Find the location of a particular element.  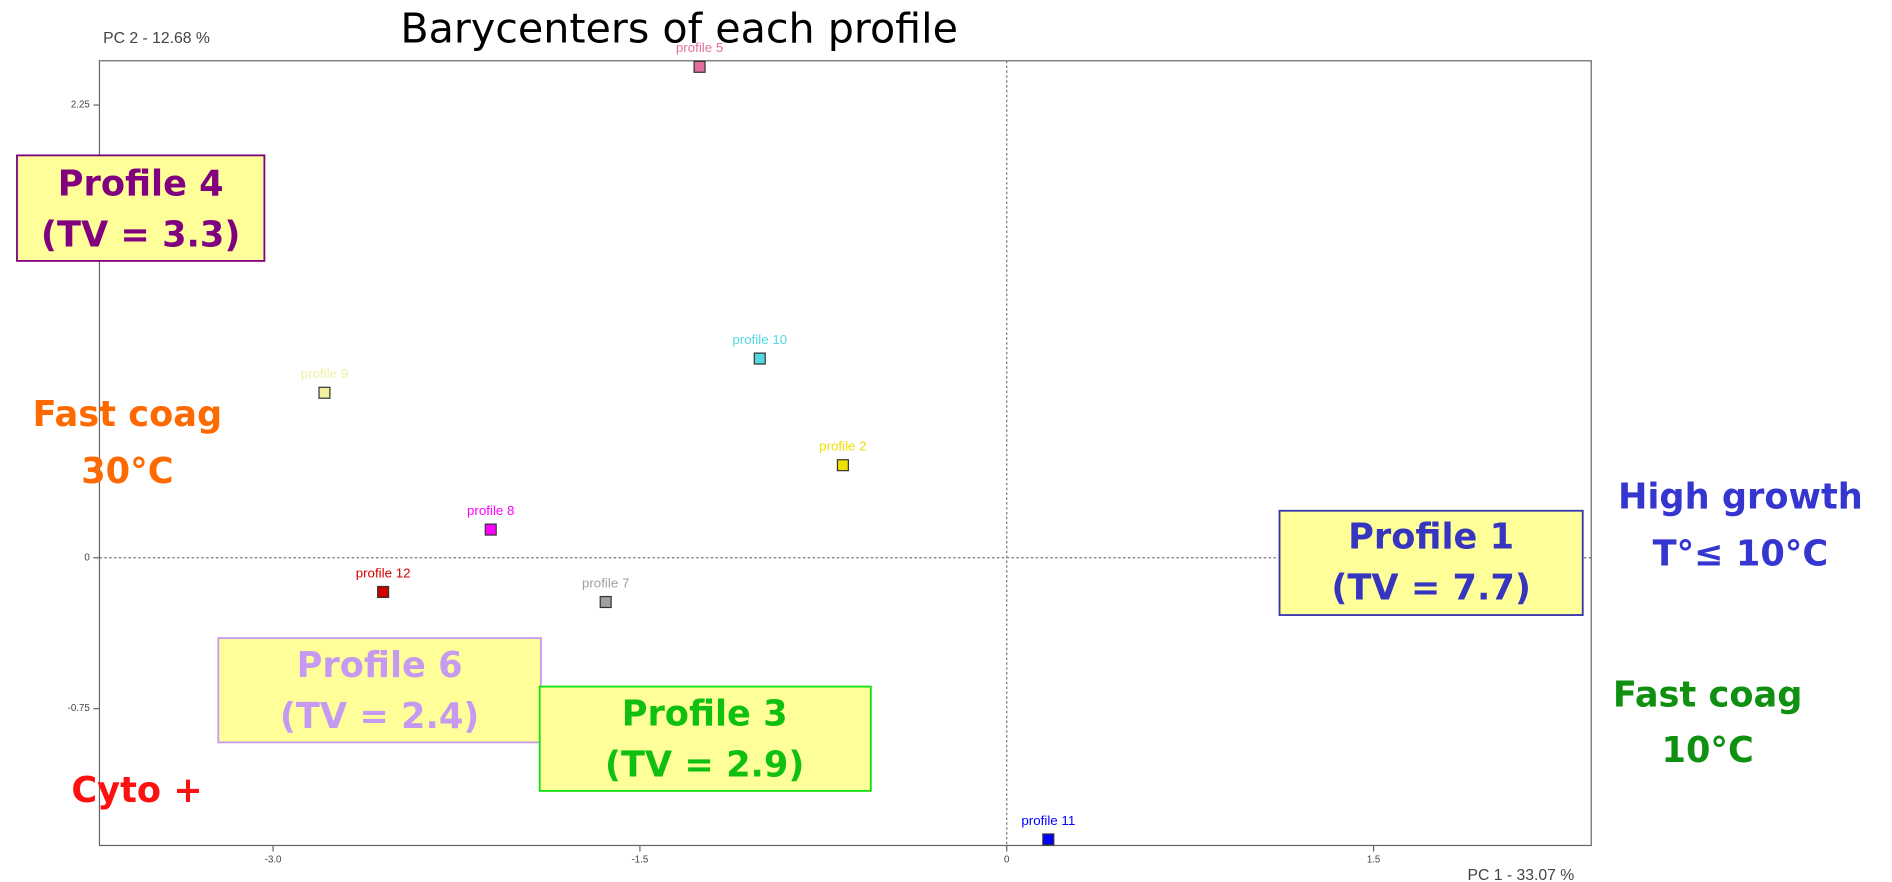

annotation-text: 30°C is located at coordinates (127, 471).